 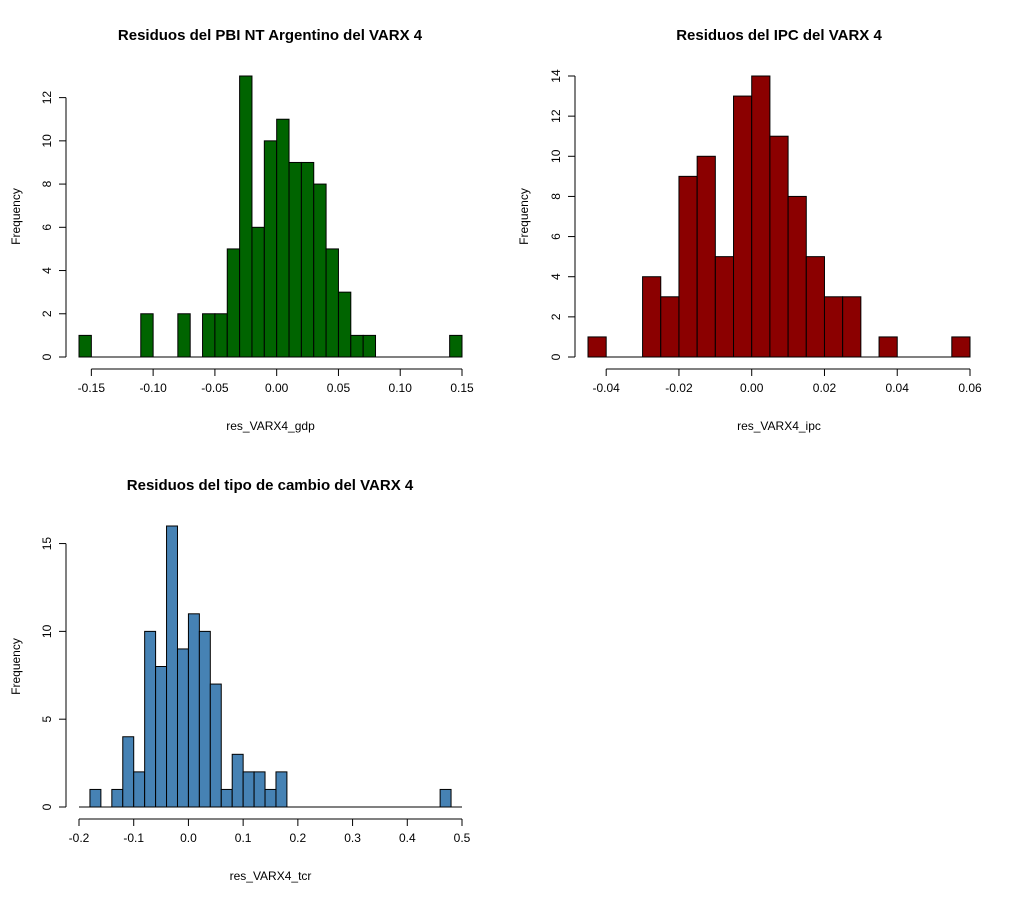 What do you see at coordinates (898, 388) in the screenshot?
I see `x-tick-label: 0.04` at bounding box center [898, 388].